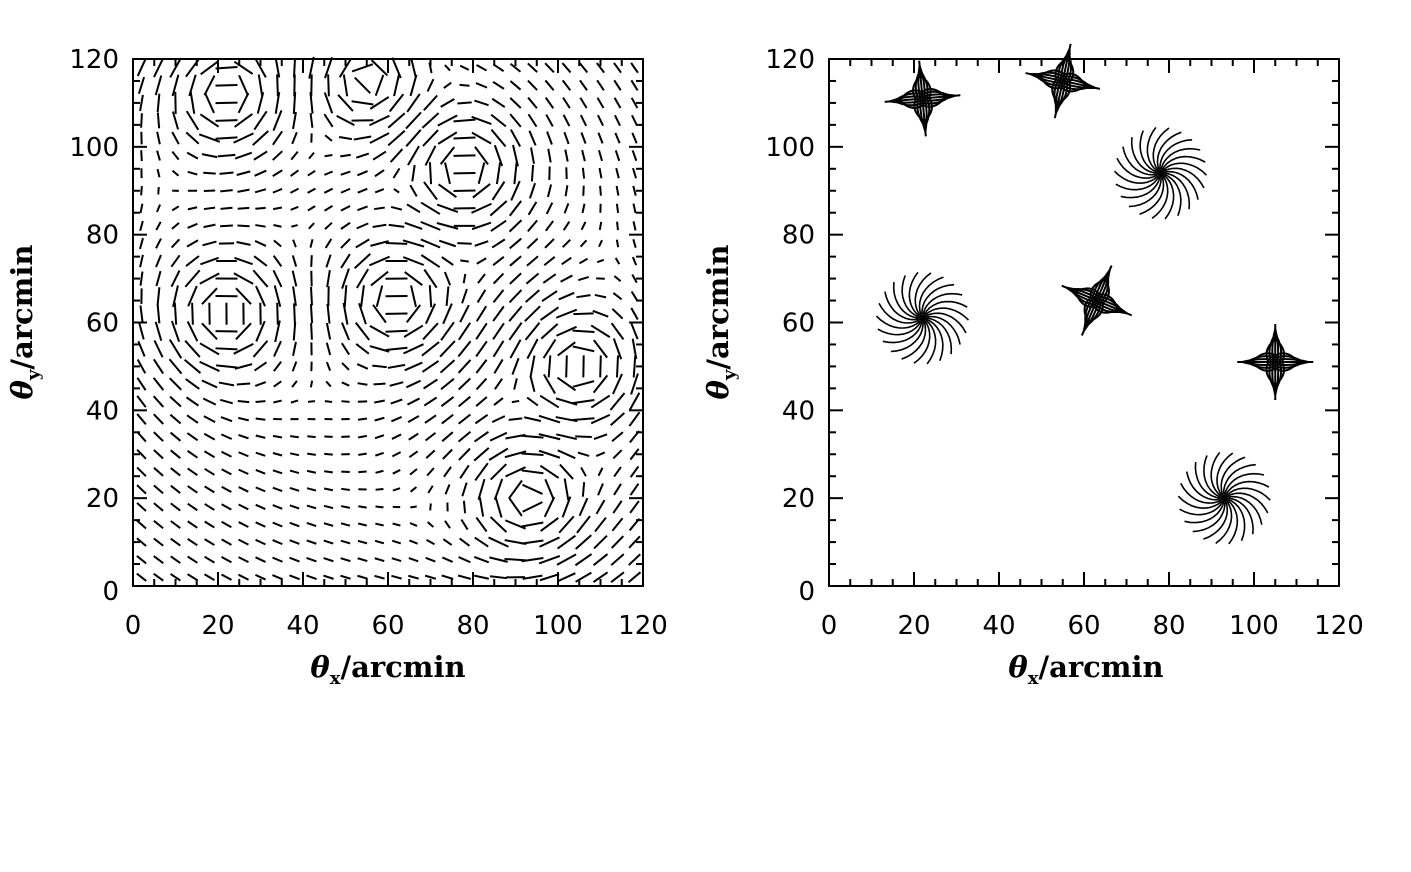  Describe the element at coordinates (302, 626) in the screenshot. I see `left-x-tick-label: 40` at that location.